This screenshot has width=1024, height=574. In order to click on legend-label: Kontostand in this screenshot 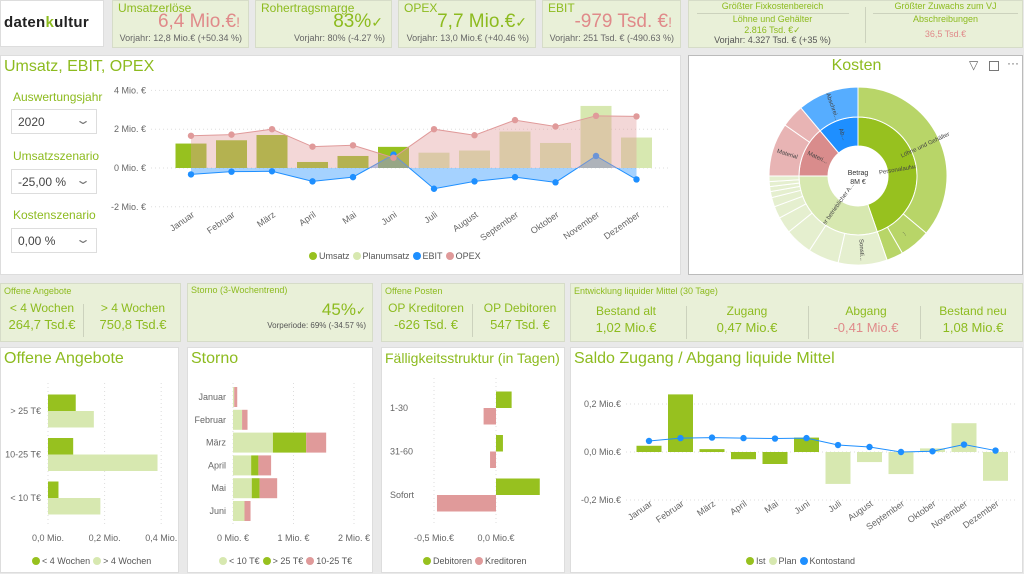, I will do `click(832, 561)`.